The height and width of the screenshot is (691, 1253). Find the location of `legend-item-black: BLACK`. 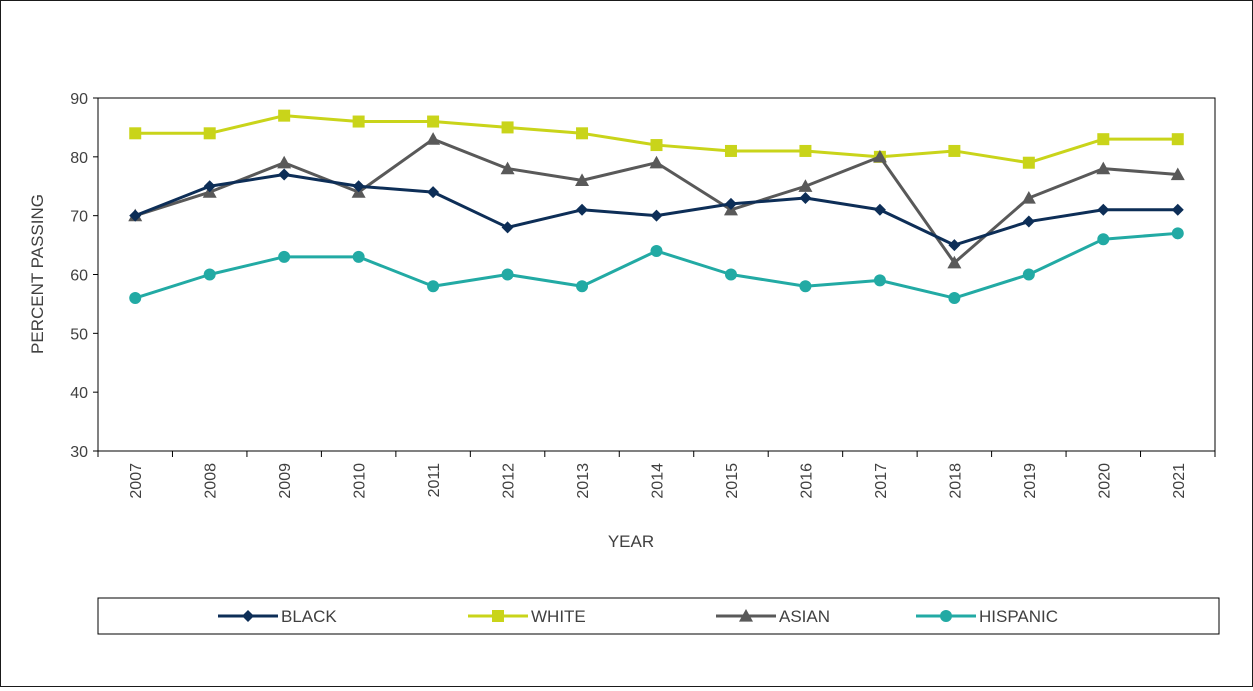

legend-item-black: BLACK is located at coordinates (277, 616).